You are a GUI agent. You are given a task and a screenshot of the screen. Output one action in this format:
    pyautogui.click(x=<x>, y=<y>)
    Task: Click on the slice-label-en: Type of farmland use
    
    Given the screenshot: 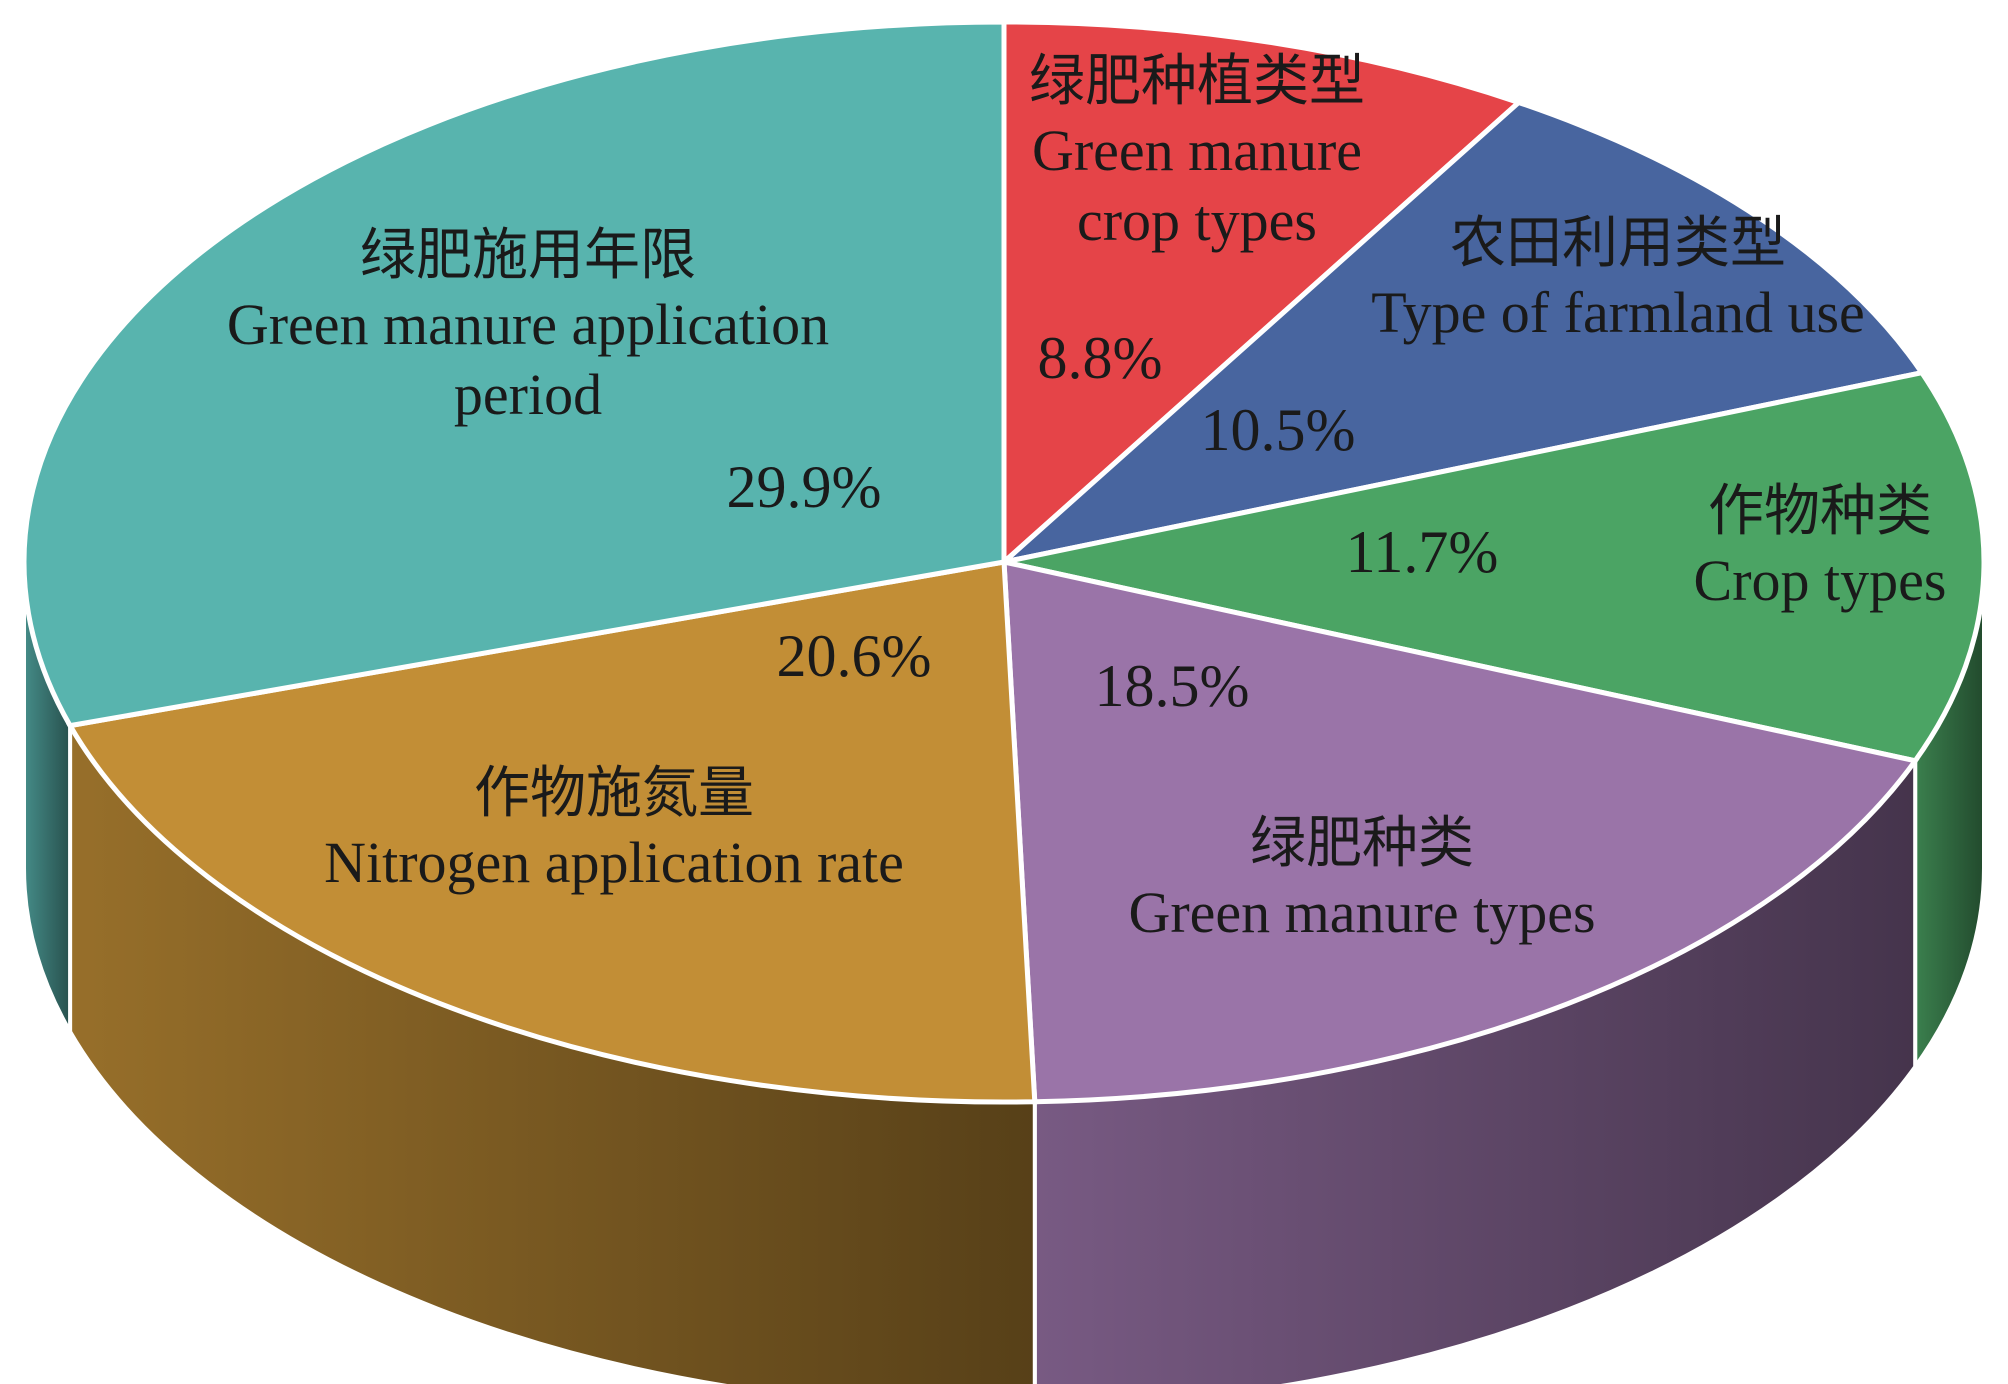 What is the action you would take?
    pyautogui.click(x=1618, y=312)
    